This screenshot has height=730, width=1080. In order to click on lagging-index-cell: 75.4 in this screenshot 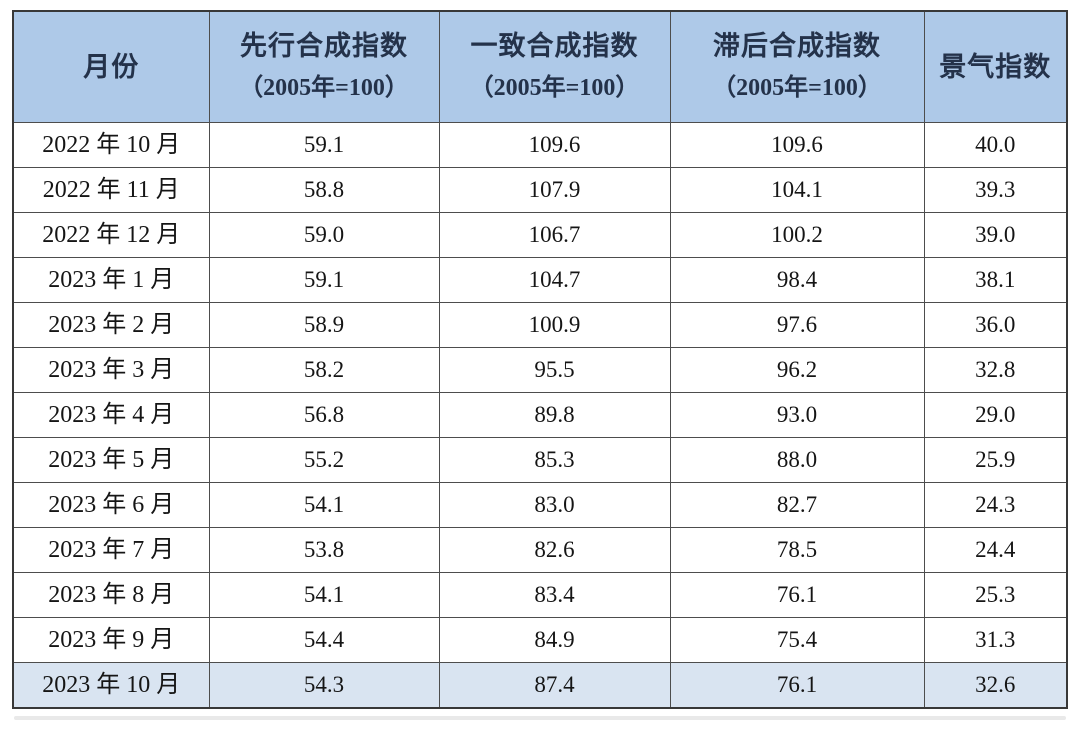, I will do `click(797, 640)`.